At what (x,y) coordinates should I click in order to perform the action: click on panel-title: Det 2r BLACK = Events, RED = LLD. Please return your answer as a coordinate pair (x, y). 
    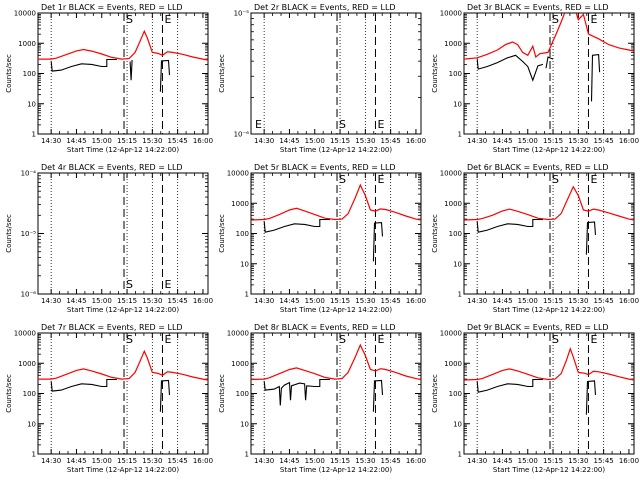
    Looking at the image, I should click on (325, 7).